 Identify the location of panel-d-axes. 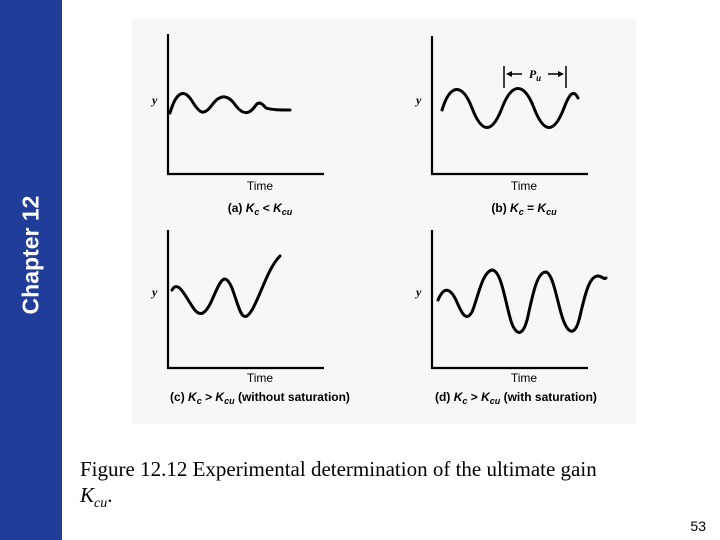
(509, 300).